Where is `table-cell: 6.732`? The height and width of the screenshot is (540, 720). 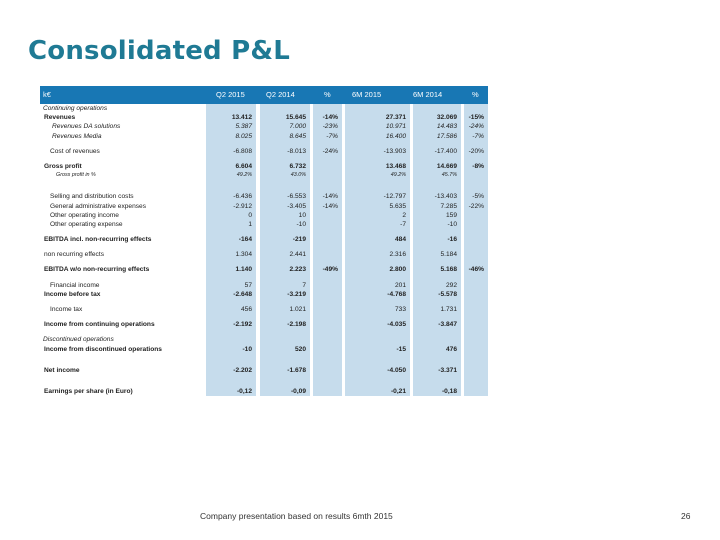 table-cell: 6.732 is located at coordinates (285, 166).